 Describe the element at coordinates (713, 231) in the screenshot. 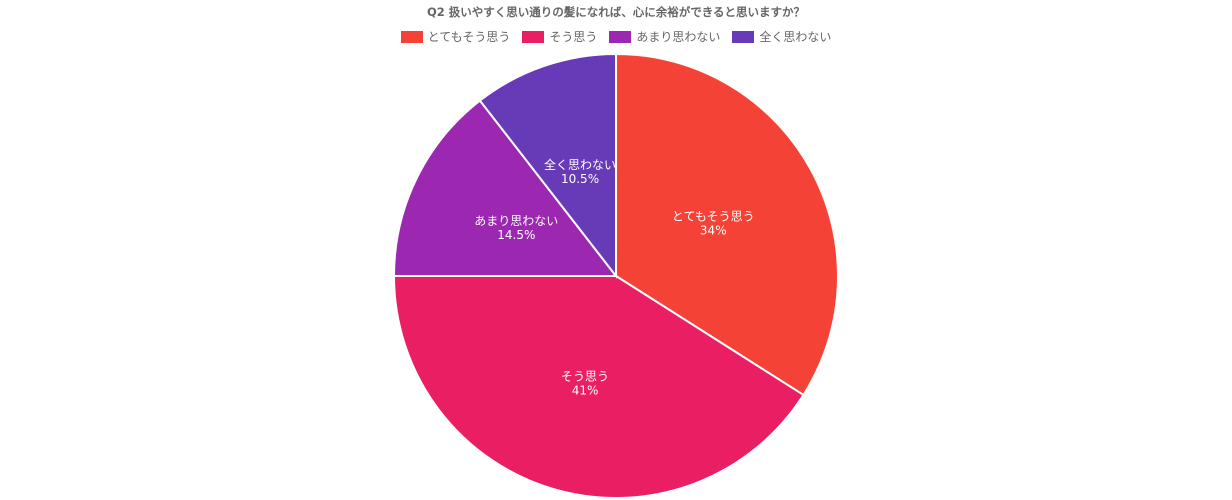

I see `slice-value-totemo: 34%` at that location.